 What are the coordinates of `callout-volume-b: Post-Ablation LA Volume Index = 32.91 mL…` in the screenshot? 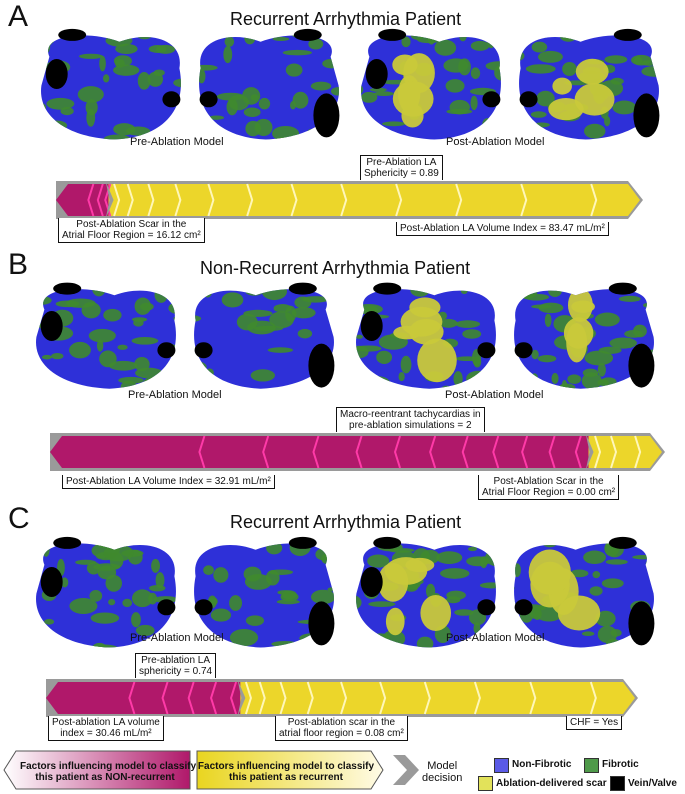 It's located at (168, 482).